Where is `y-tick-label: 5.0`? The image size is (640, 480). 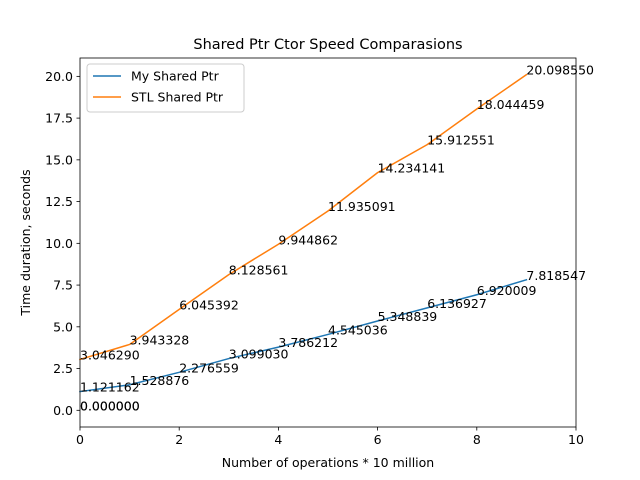
y-tick-label: 5.0 is located at coordinates (63, 326).